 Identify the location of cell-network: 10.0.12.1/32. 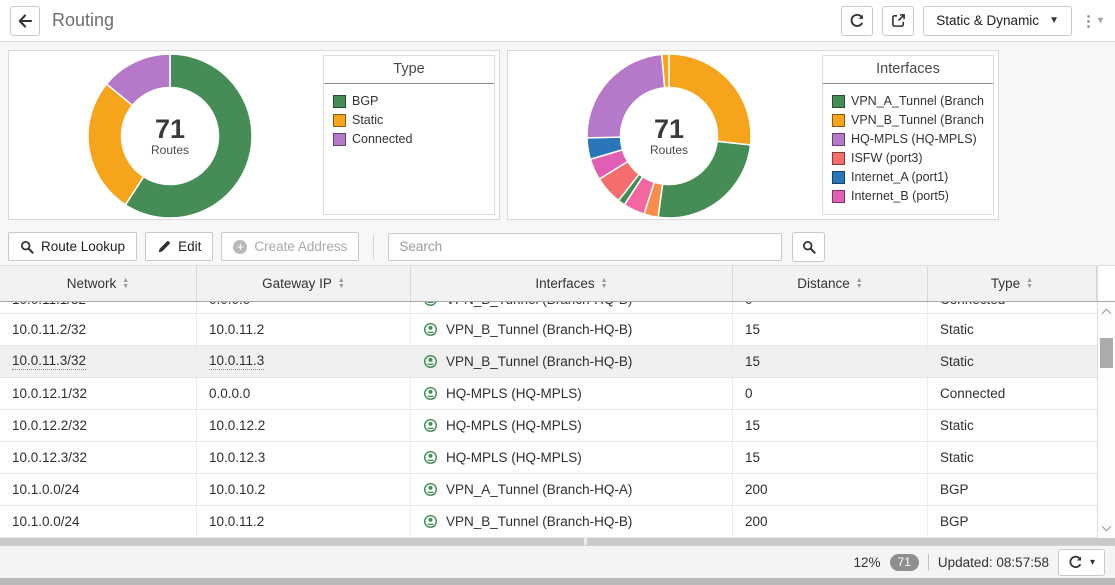
(98, 393).